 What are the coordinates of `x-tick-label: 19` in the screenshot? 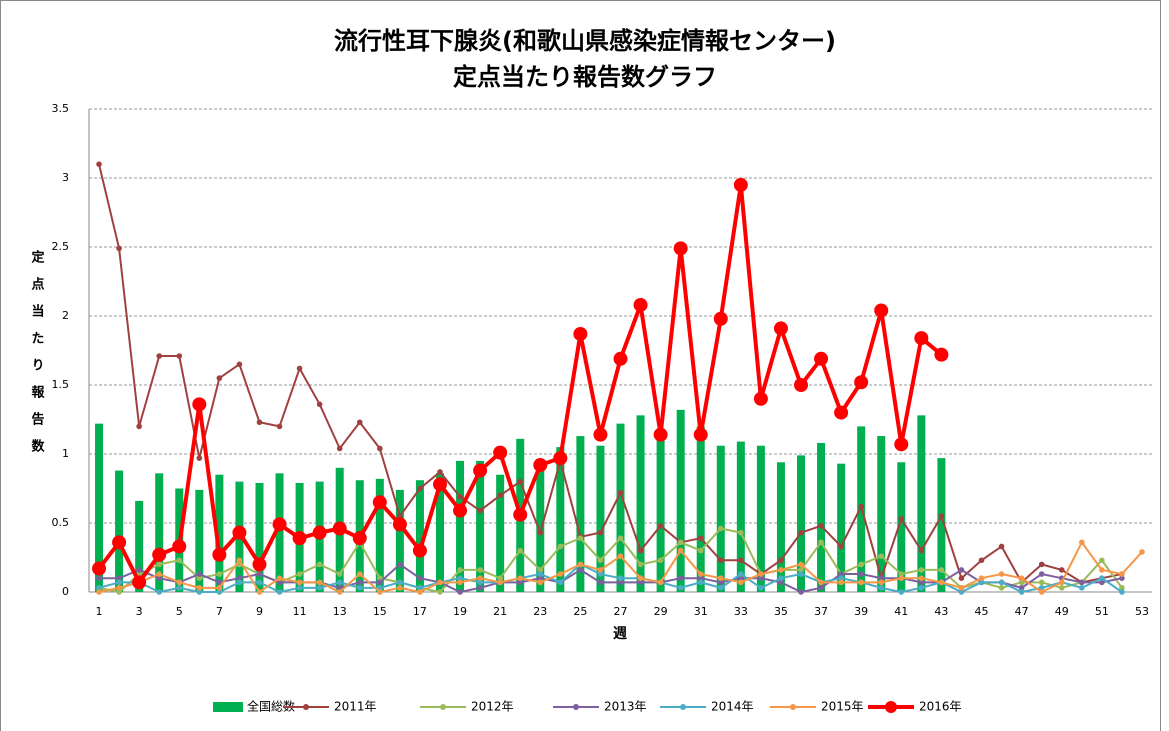 It's located at (460, 611).